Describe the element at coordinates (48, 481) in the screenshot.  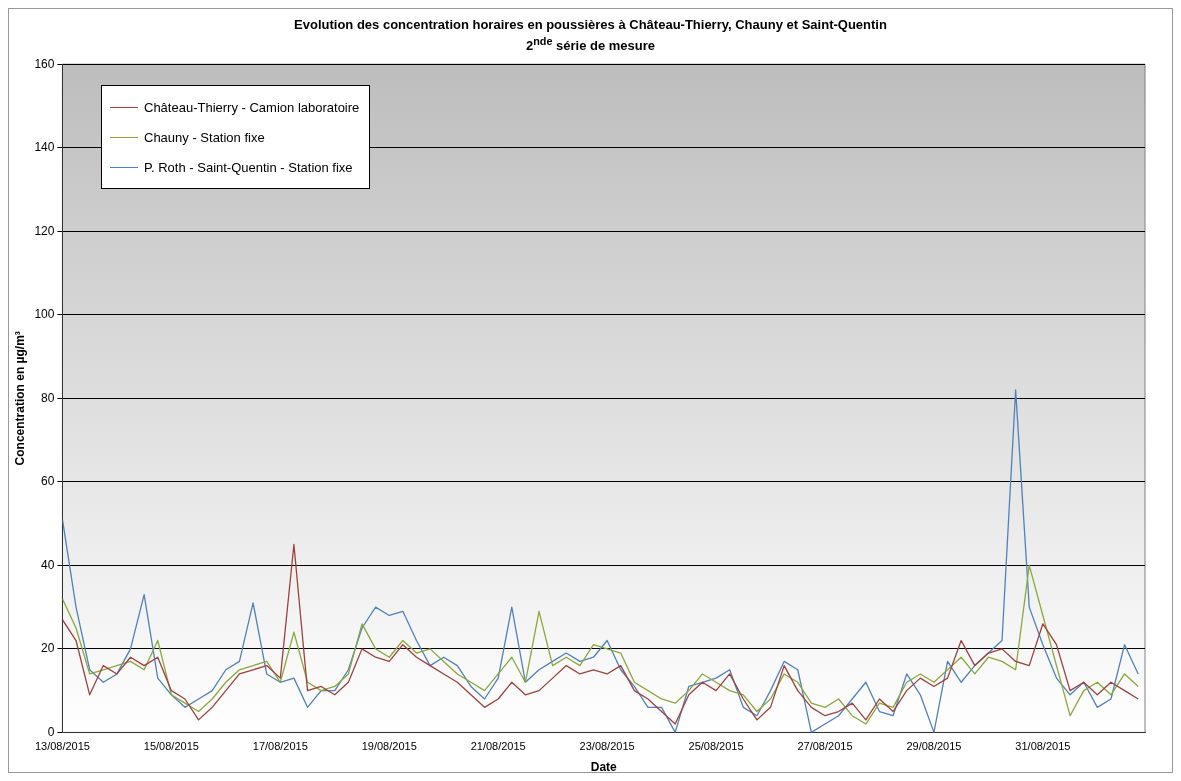
I see `y-tick-label: 60` at that location.